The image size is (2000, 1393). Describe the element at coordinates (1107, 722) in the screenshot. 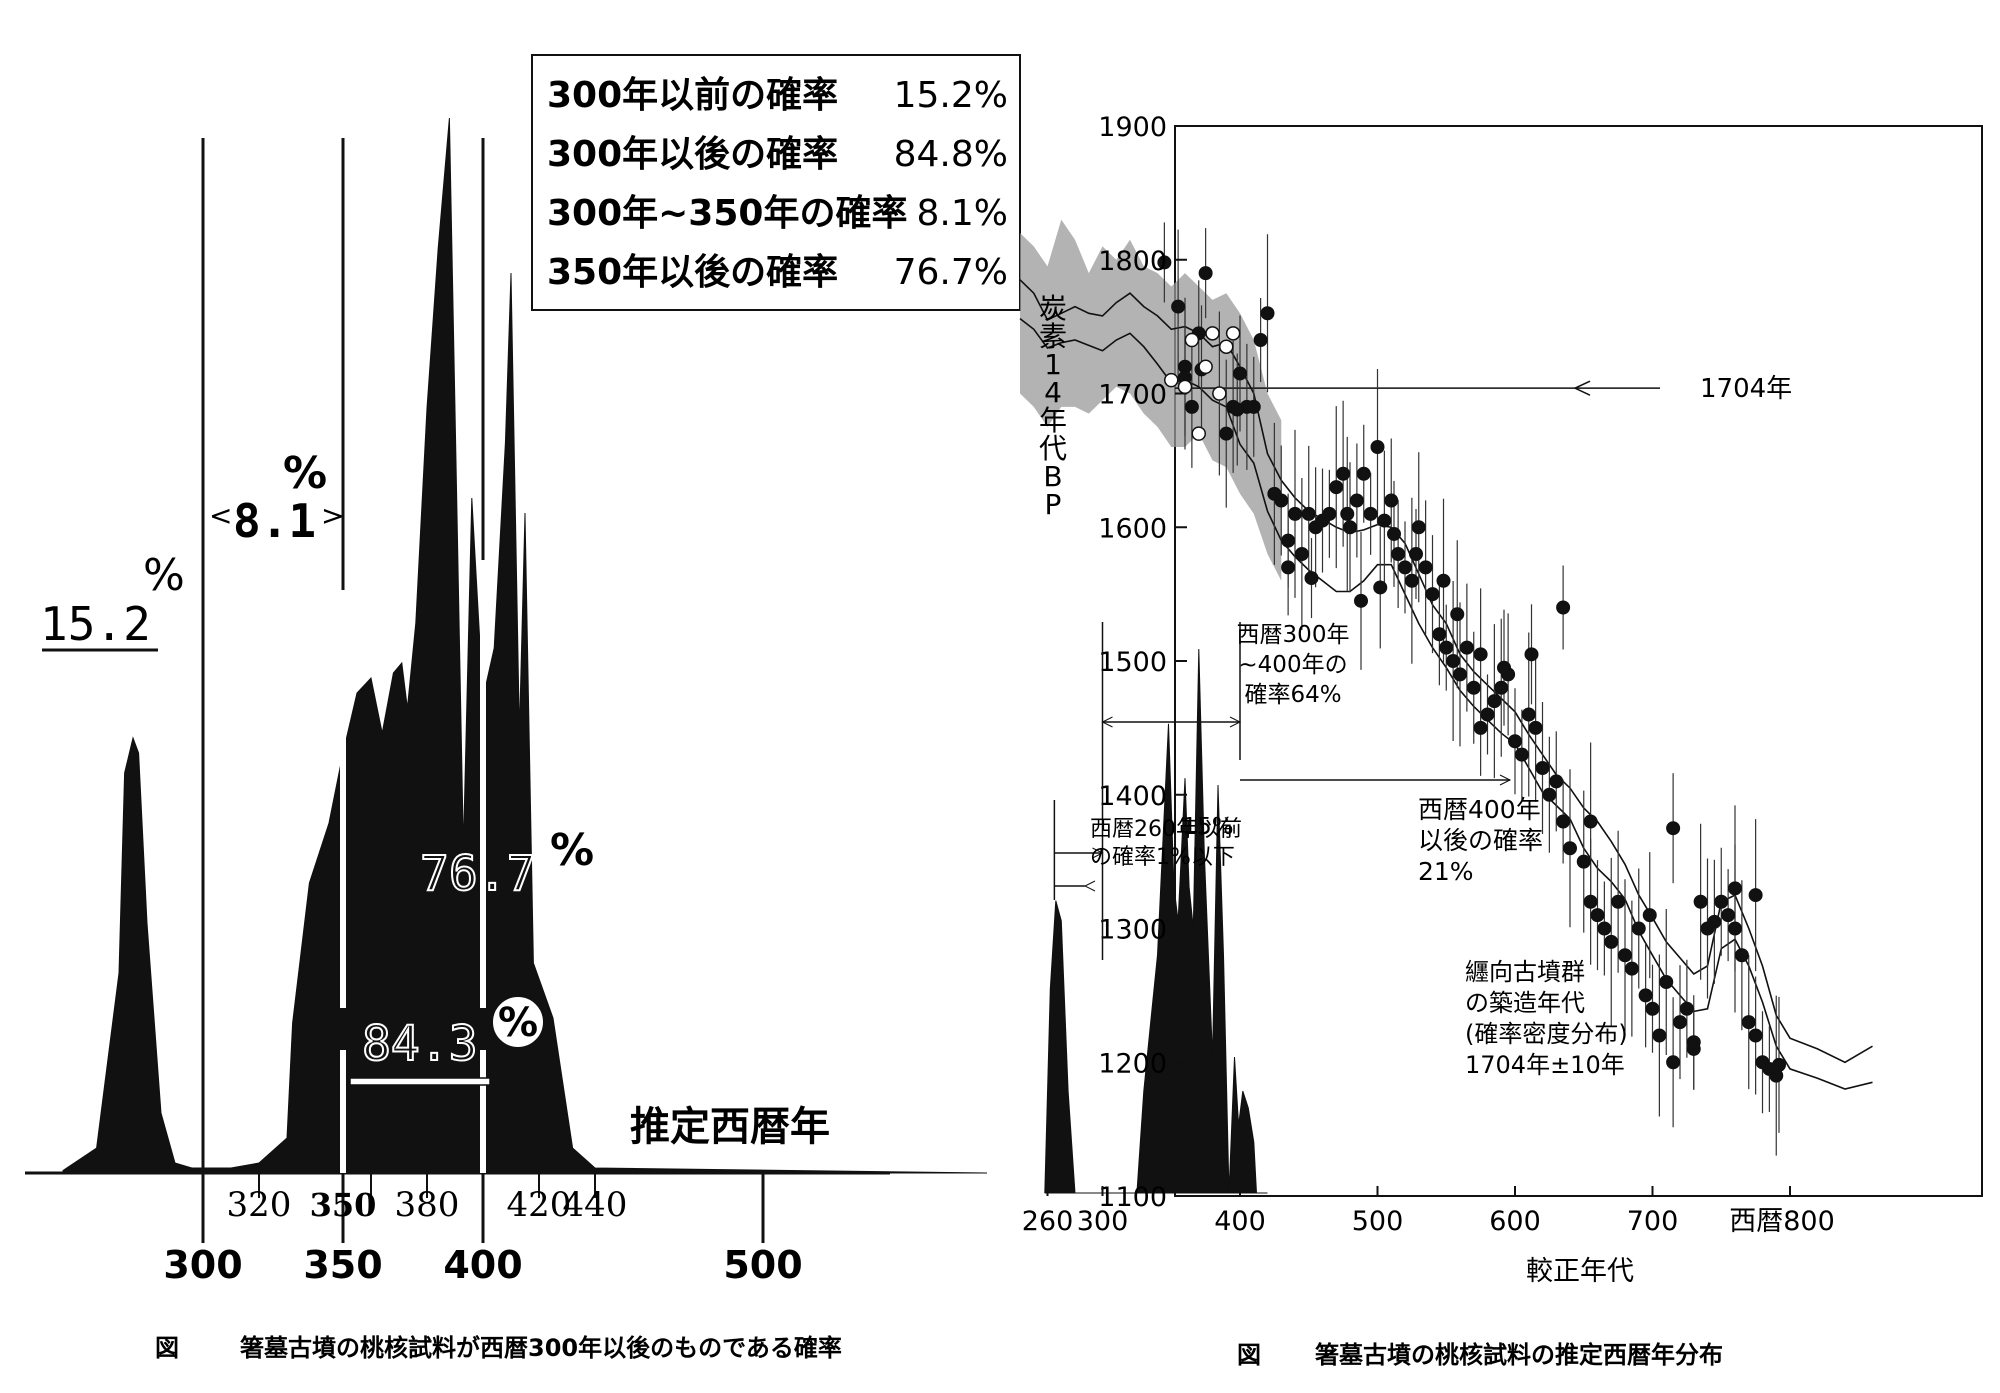

I see `bracket-300-400-arrow-l` at that location.